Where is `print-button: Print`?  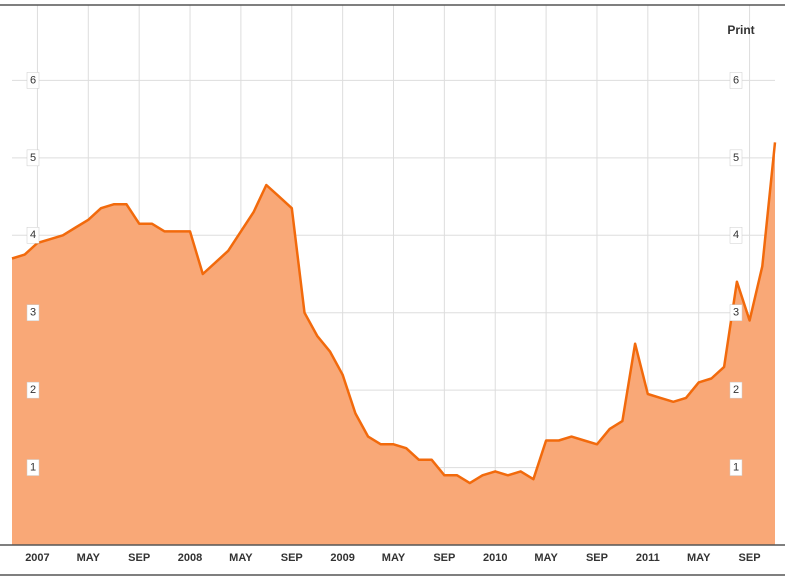 print-button: Print is located at coordinates (740, 30).